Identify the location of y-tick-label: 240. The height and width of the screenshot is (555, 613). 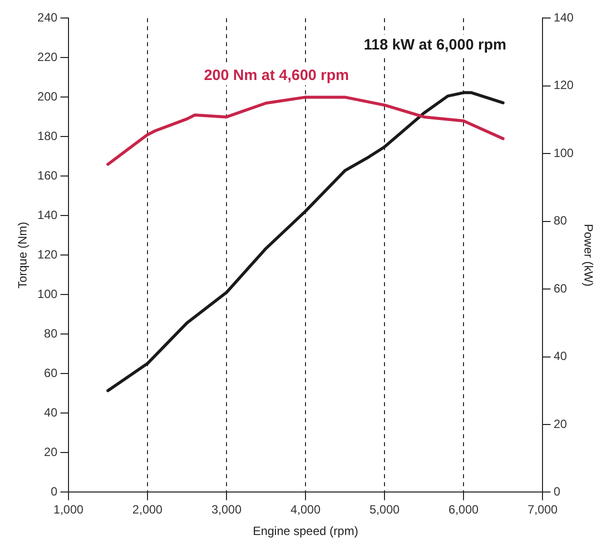
(47, 17).